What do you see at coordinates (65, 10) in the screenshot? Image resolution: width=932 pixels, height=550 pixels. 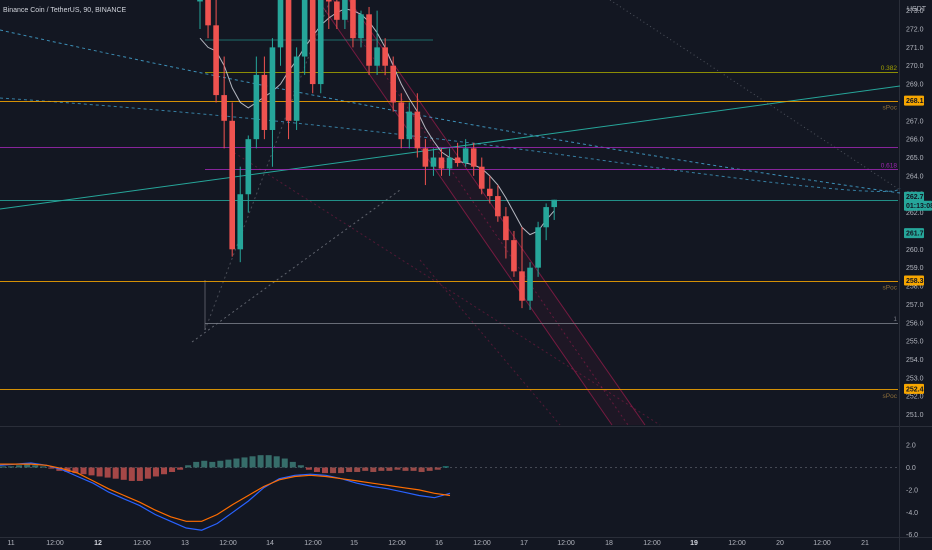 I see `chart-title: Binance Coin / TetherUS, 90, BINANCE` at bounding box center [65, 10].